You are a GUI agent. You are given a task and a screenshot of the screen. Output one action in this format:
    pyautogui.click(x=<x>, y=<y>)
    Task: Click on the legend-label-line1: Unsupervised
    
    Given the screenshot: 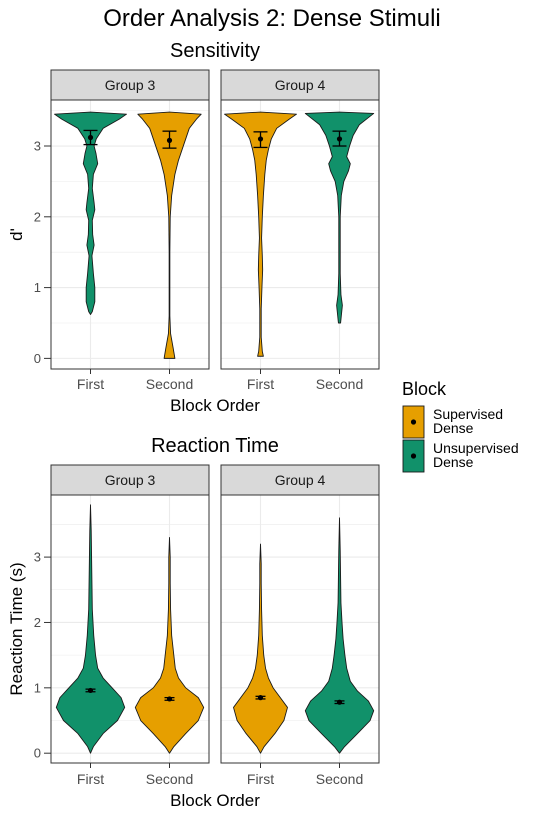 What is the action you would take?
    pyautogui.click(x=476, y=448)
    